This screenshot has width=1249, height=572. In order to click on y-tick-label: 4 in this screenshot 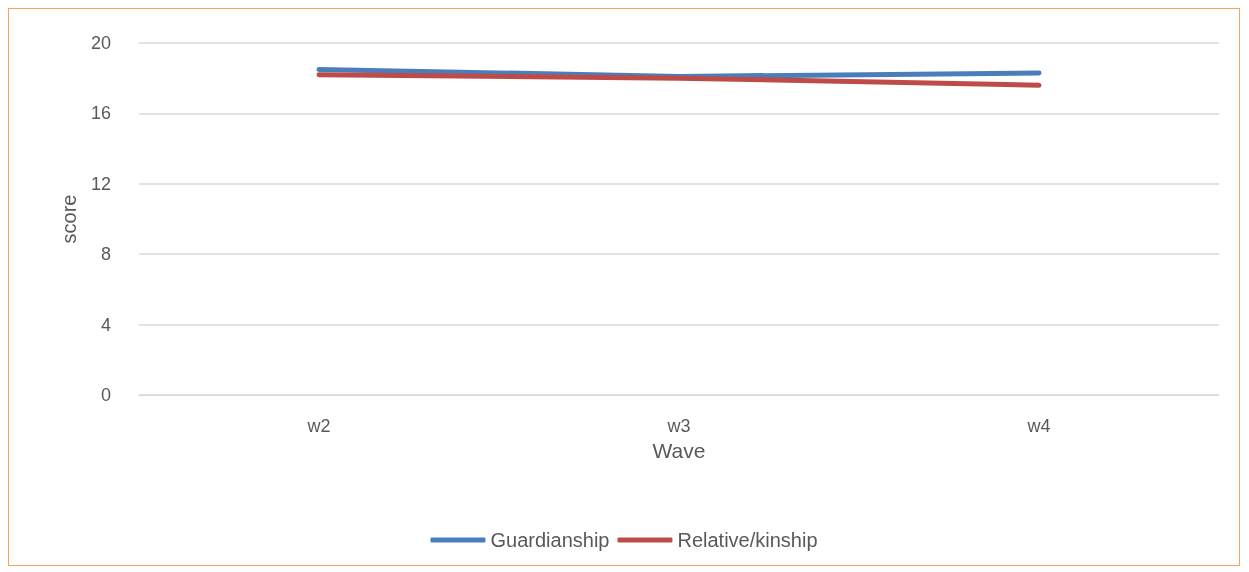, I will do `click(105, 324)`.